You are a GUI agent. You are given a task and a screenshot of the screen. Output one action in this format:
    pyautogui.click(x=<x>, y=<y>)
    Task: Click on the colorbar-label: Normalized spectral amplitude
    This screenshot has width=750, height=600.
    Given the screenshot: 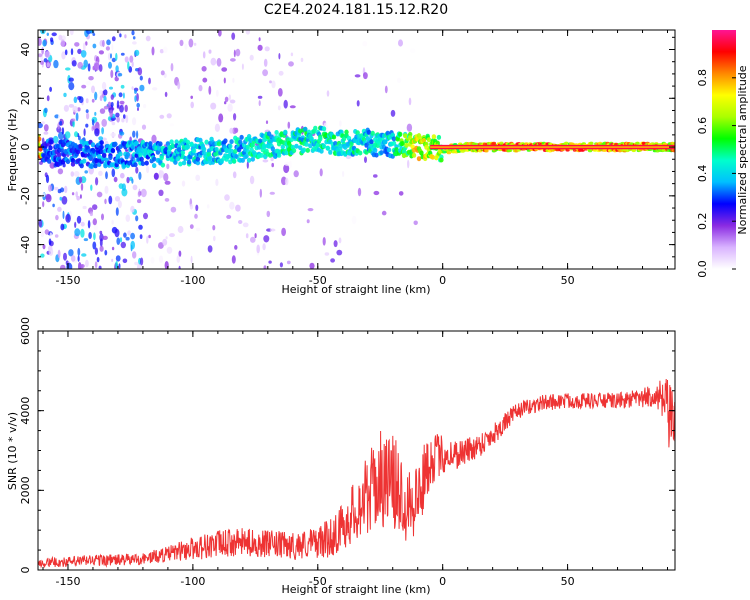 What is the action you would take?
    pyautogui.click(x=742, y=149)
    